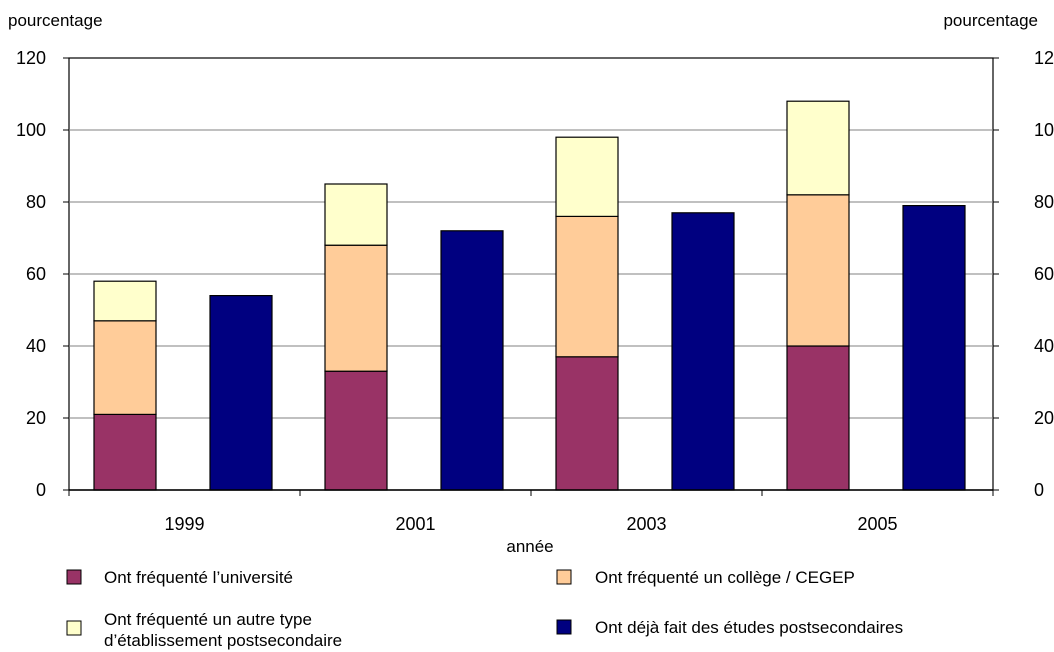  What do you see at coordinates (1044, 274) in the screenshot?
I see `y-tick-label-right: 60` at bounding box center [1044, 274].